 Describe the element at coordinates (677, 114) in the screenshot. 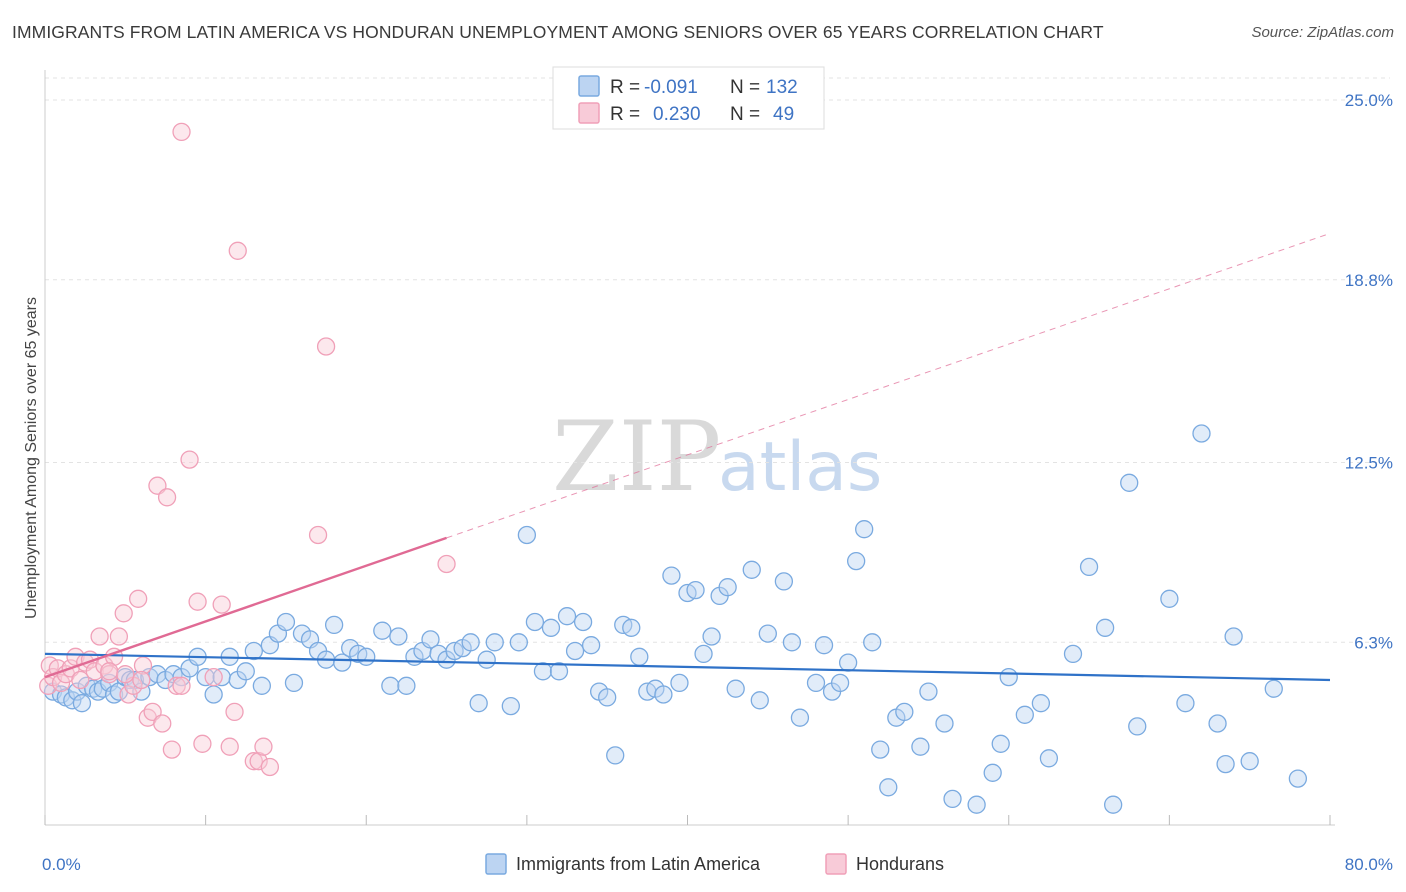

I see `legend-r-value-hondurans: 0.230` at that location.